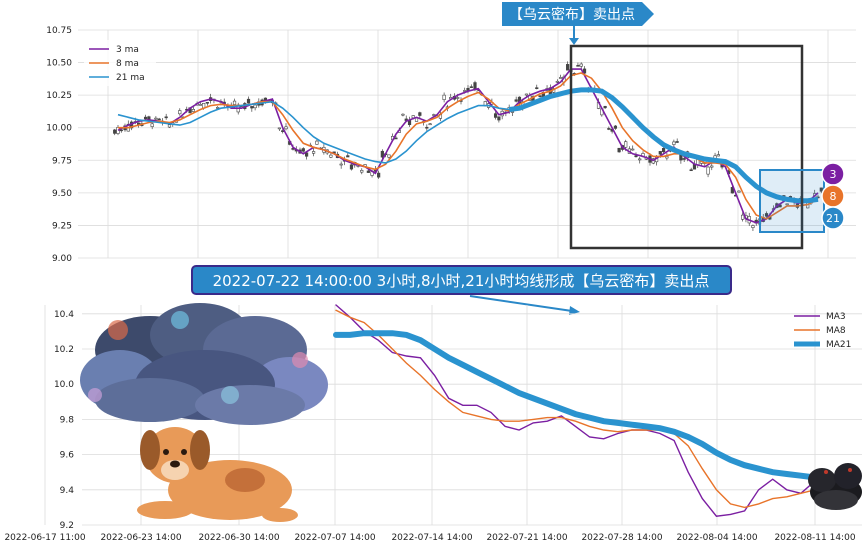 The image size is (868, 549). I want to click on top-legend: 3 ma 8 ma 21 ma, so click(120, 63).